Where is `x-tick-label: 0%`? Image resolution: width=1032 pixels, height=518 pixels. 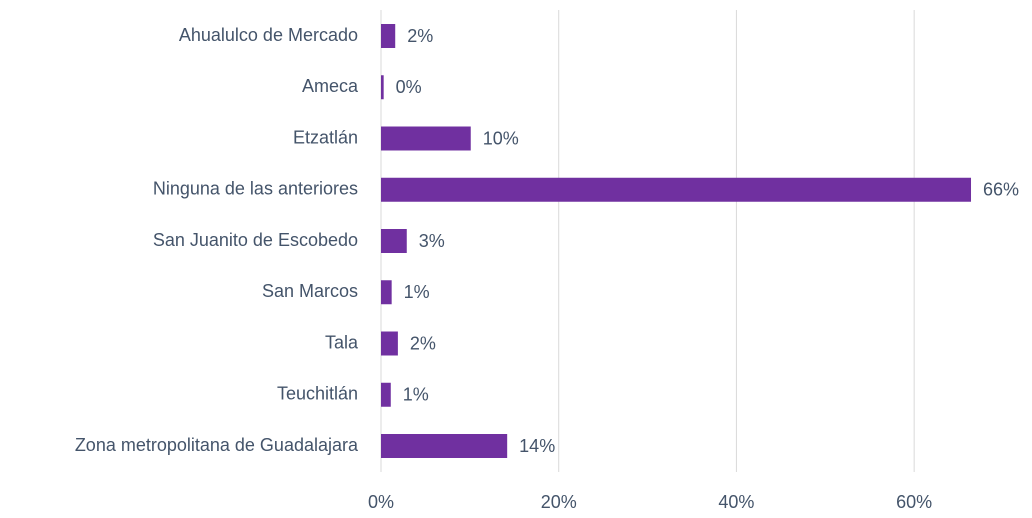
x-tick-label: 0% is located at coordinates (381, 502).